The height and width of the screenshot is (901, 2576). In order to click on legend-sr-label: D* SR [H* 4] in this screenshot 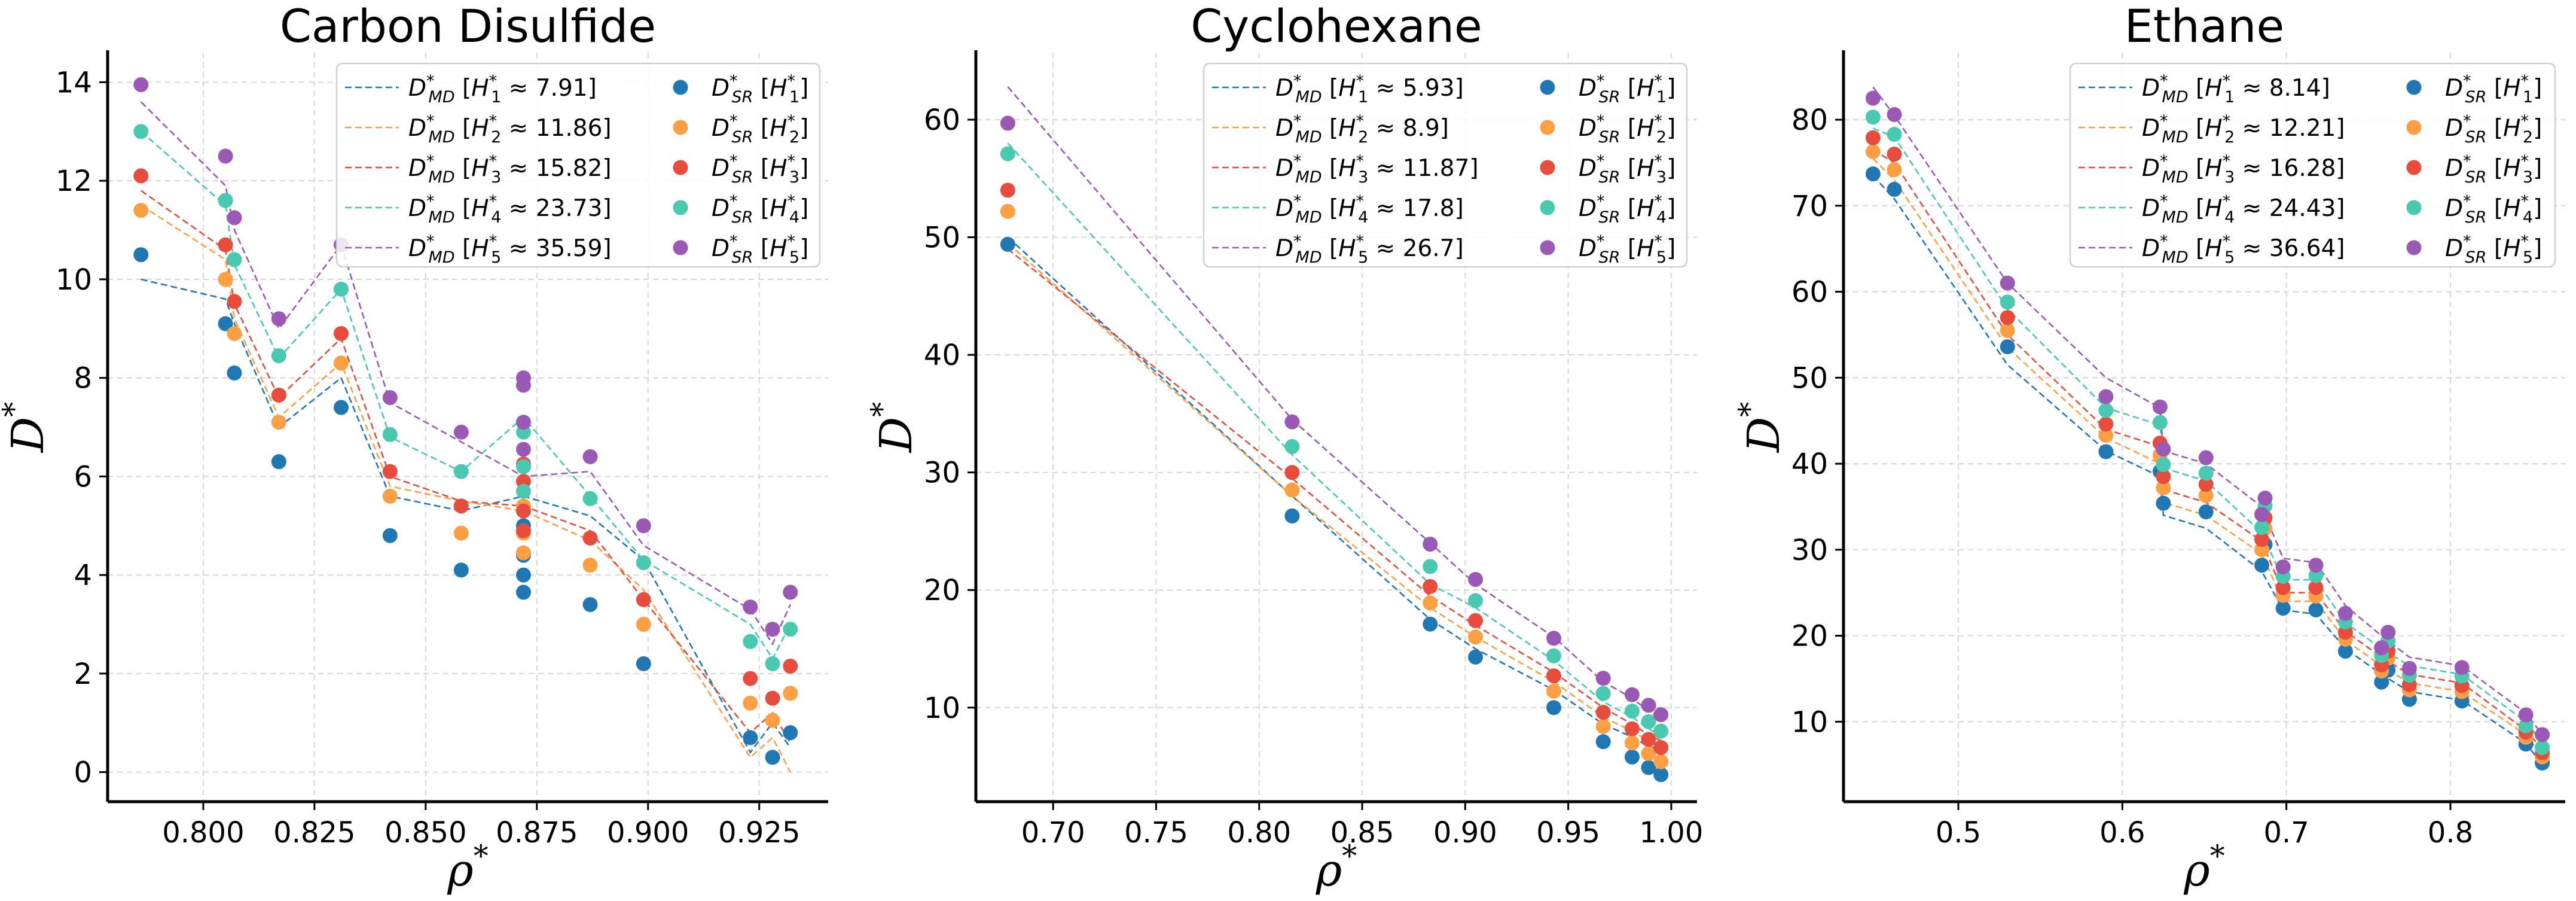, I will do `click(760, 209)`.